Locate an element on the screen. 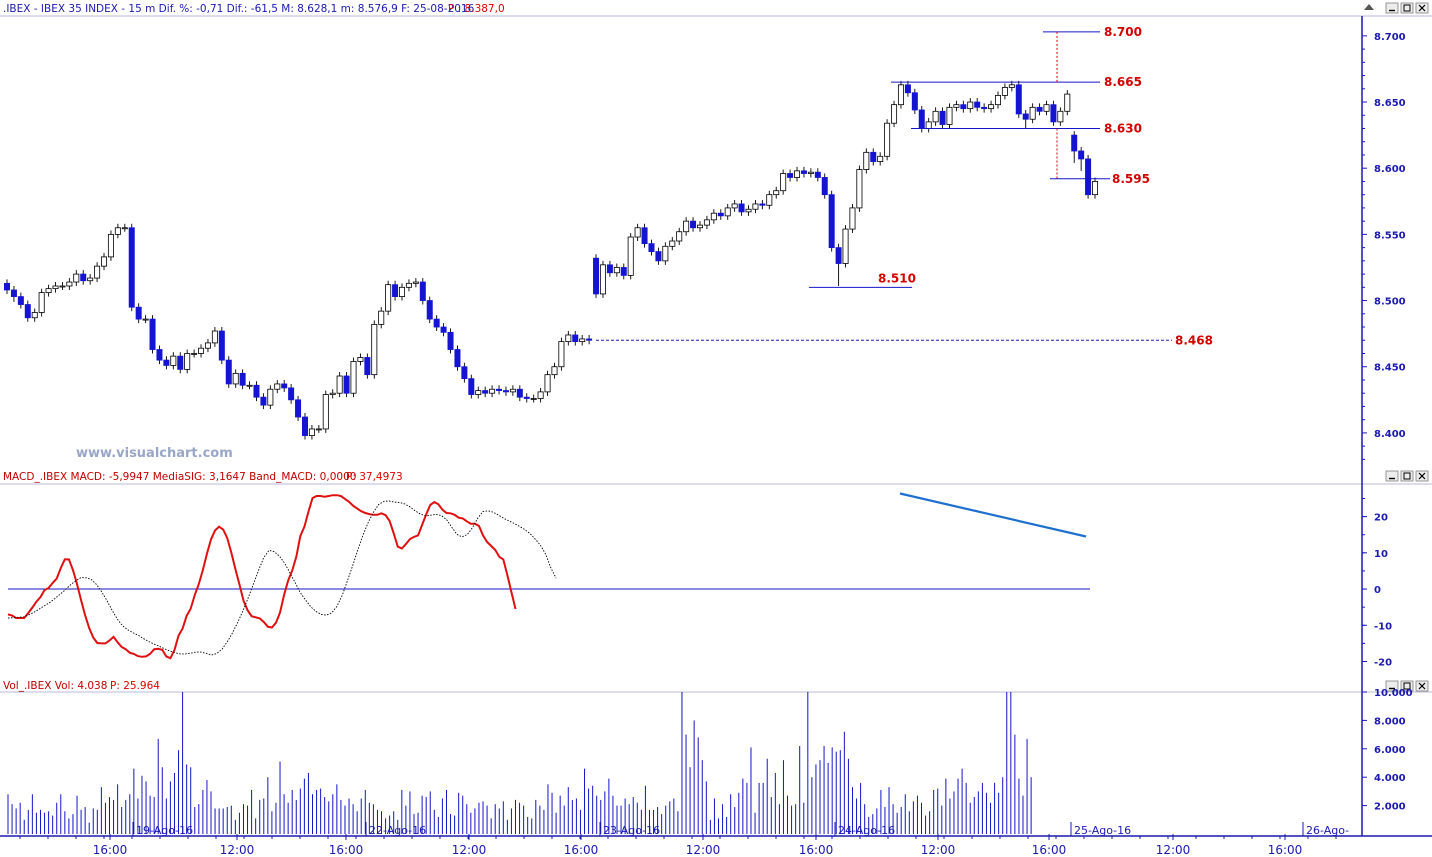 Image resolution: width=1432 pixels, height=857 pixels. volume-tick-label: 10.000 is located at coordinates (1393, 693).